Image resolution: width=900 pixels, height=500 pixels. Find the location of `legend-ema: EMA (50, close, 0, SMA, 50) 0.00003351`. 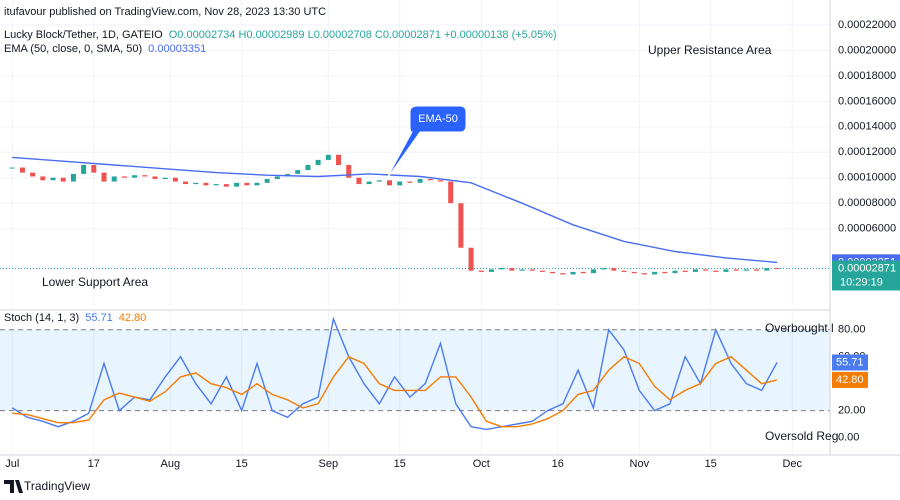

legend-ema: EMA (50, close, 0, SMA, 50) 0.00003351 is located at coordinates (105, 49).